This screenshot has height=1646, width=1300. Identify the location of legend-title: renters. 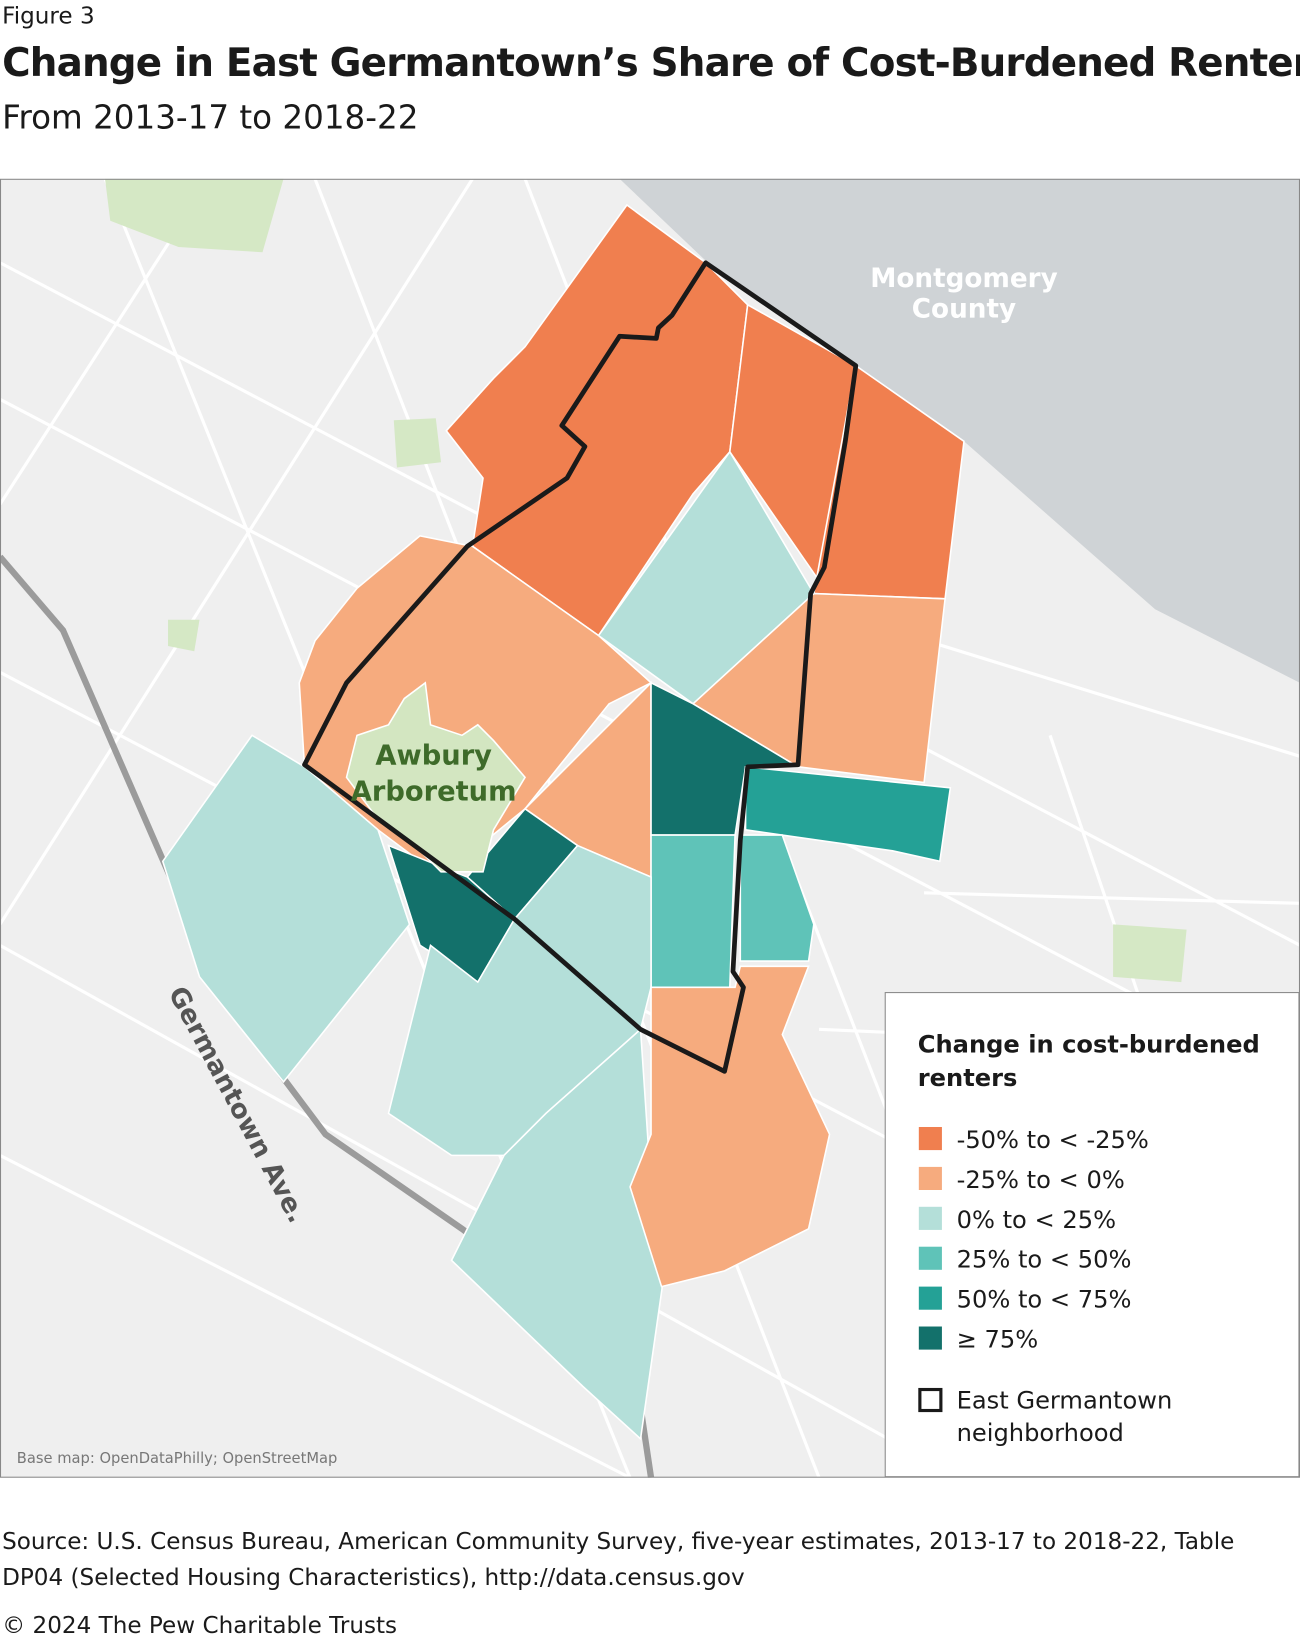
(968, 1078).